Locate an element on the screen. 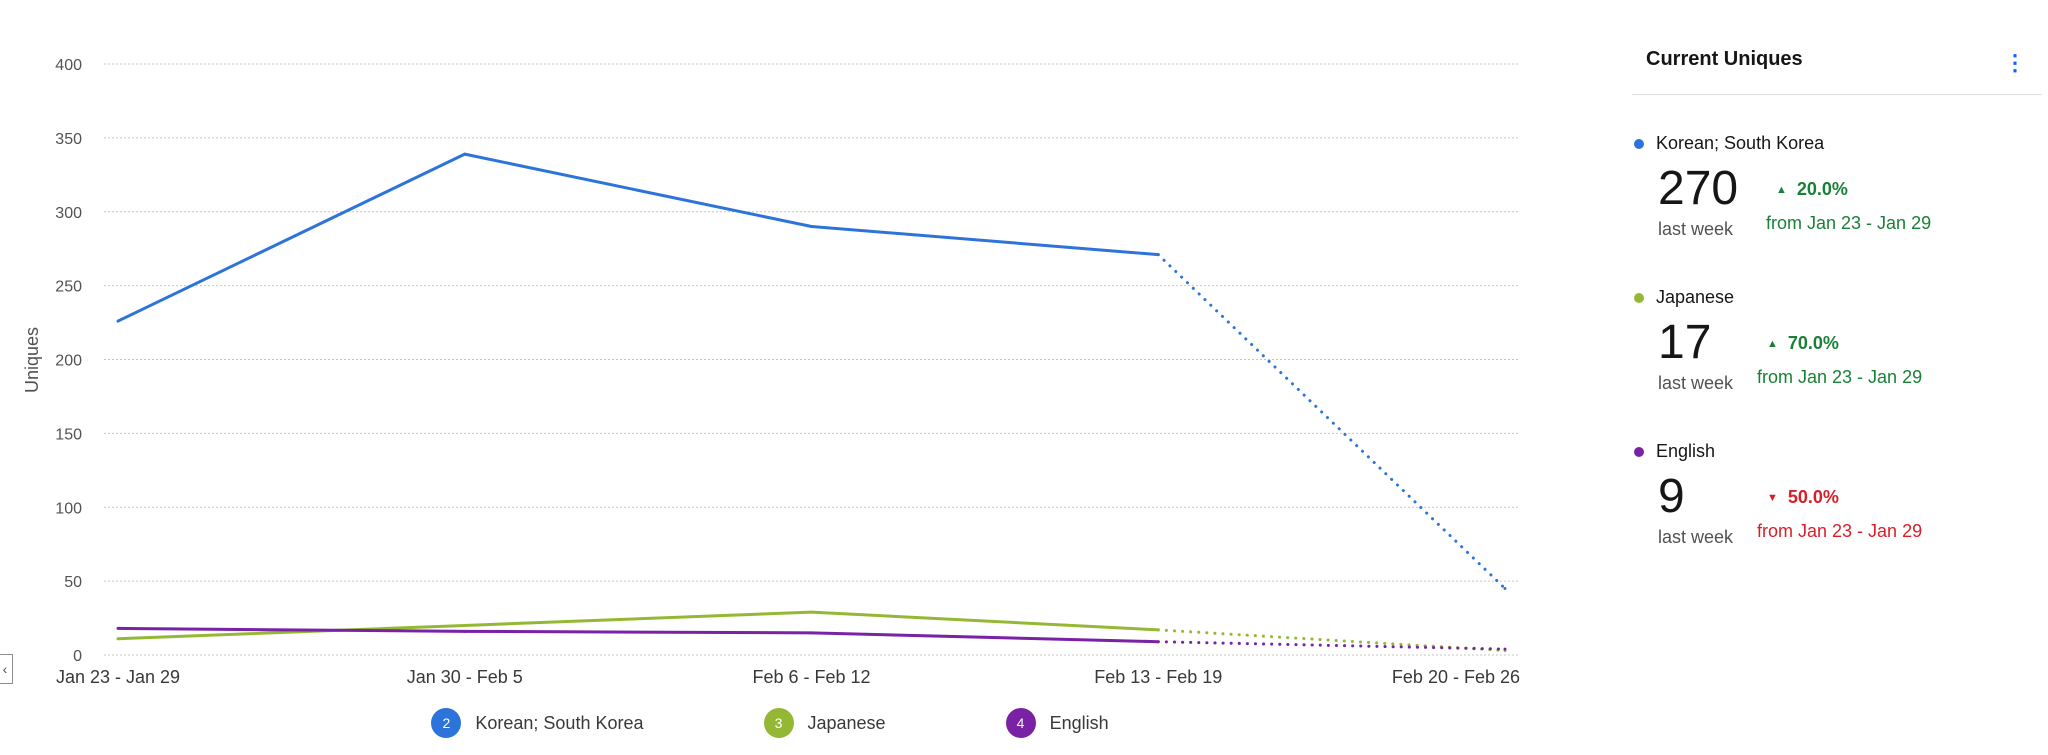 The width and height of the screenshot is (2048, 755). x-tick-label: Jan 30 - Feb 5 is located at coordinates (465, 677).